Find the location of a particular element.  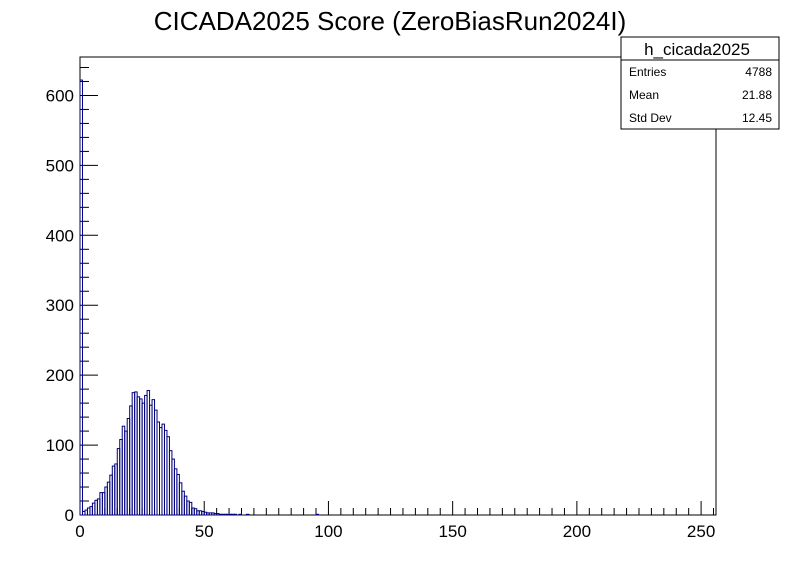

x-tick-label: 200 is located at coordinates (577, 531).